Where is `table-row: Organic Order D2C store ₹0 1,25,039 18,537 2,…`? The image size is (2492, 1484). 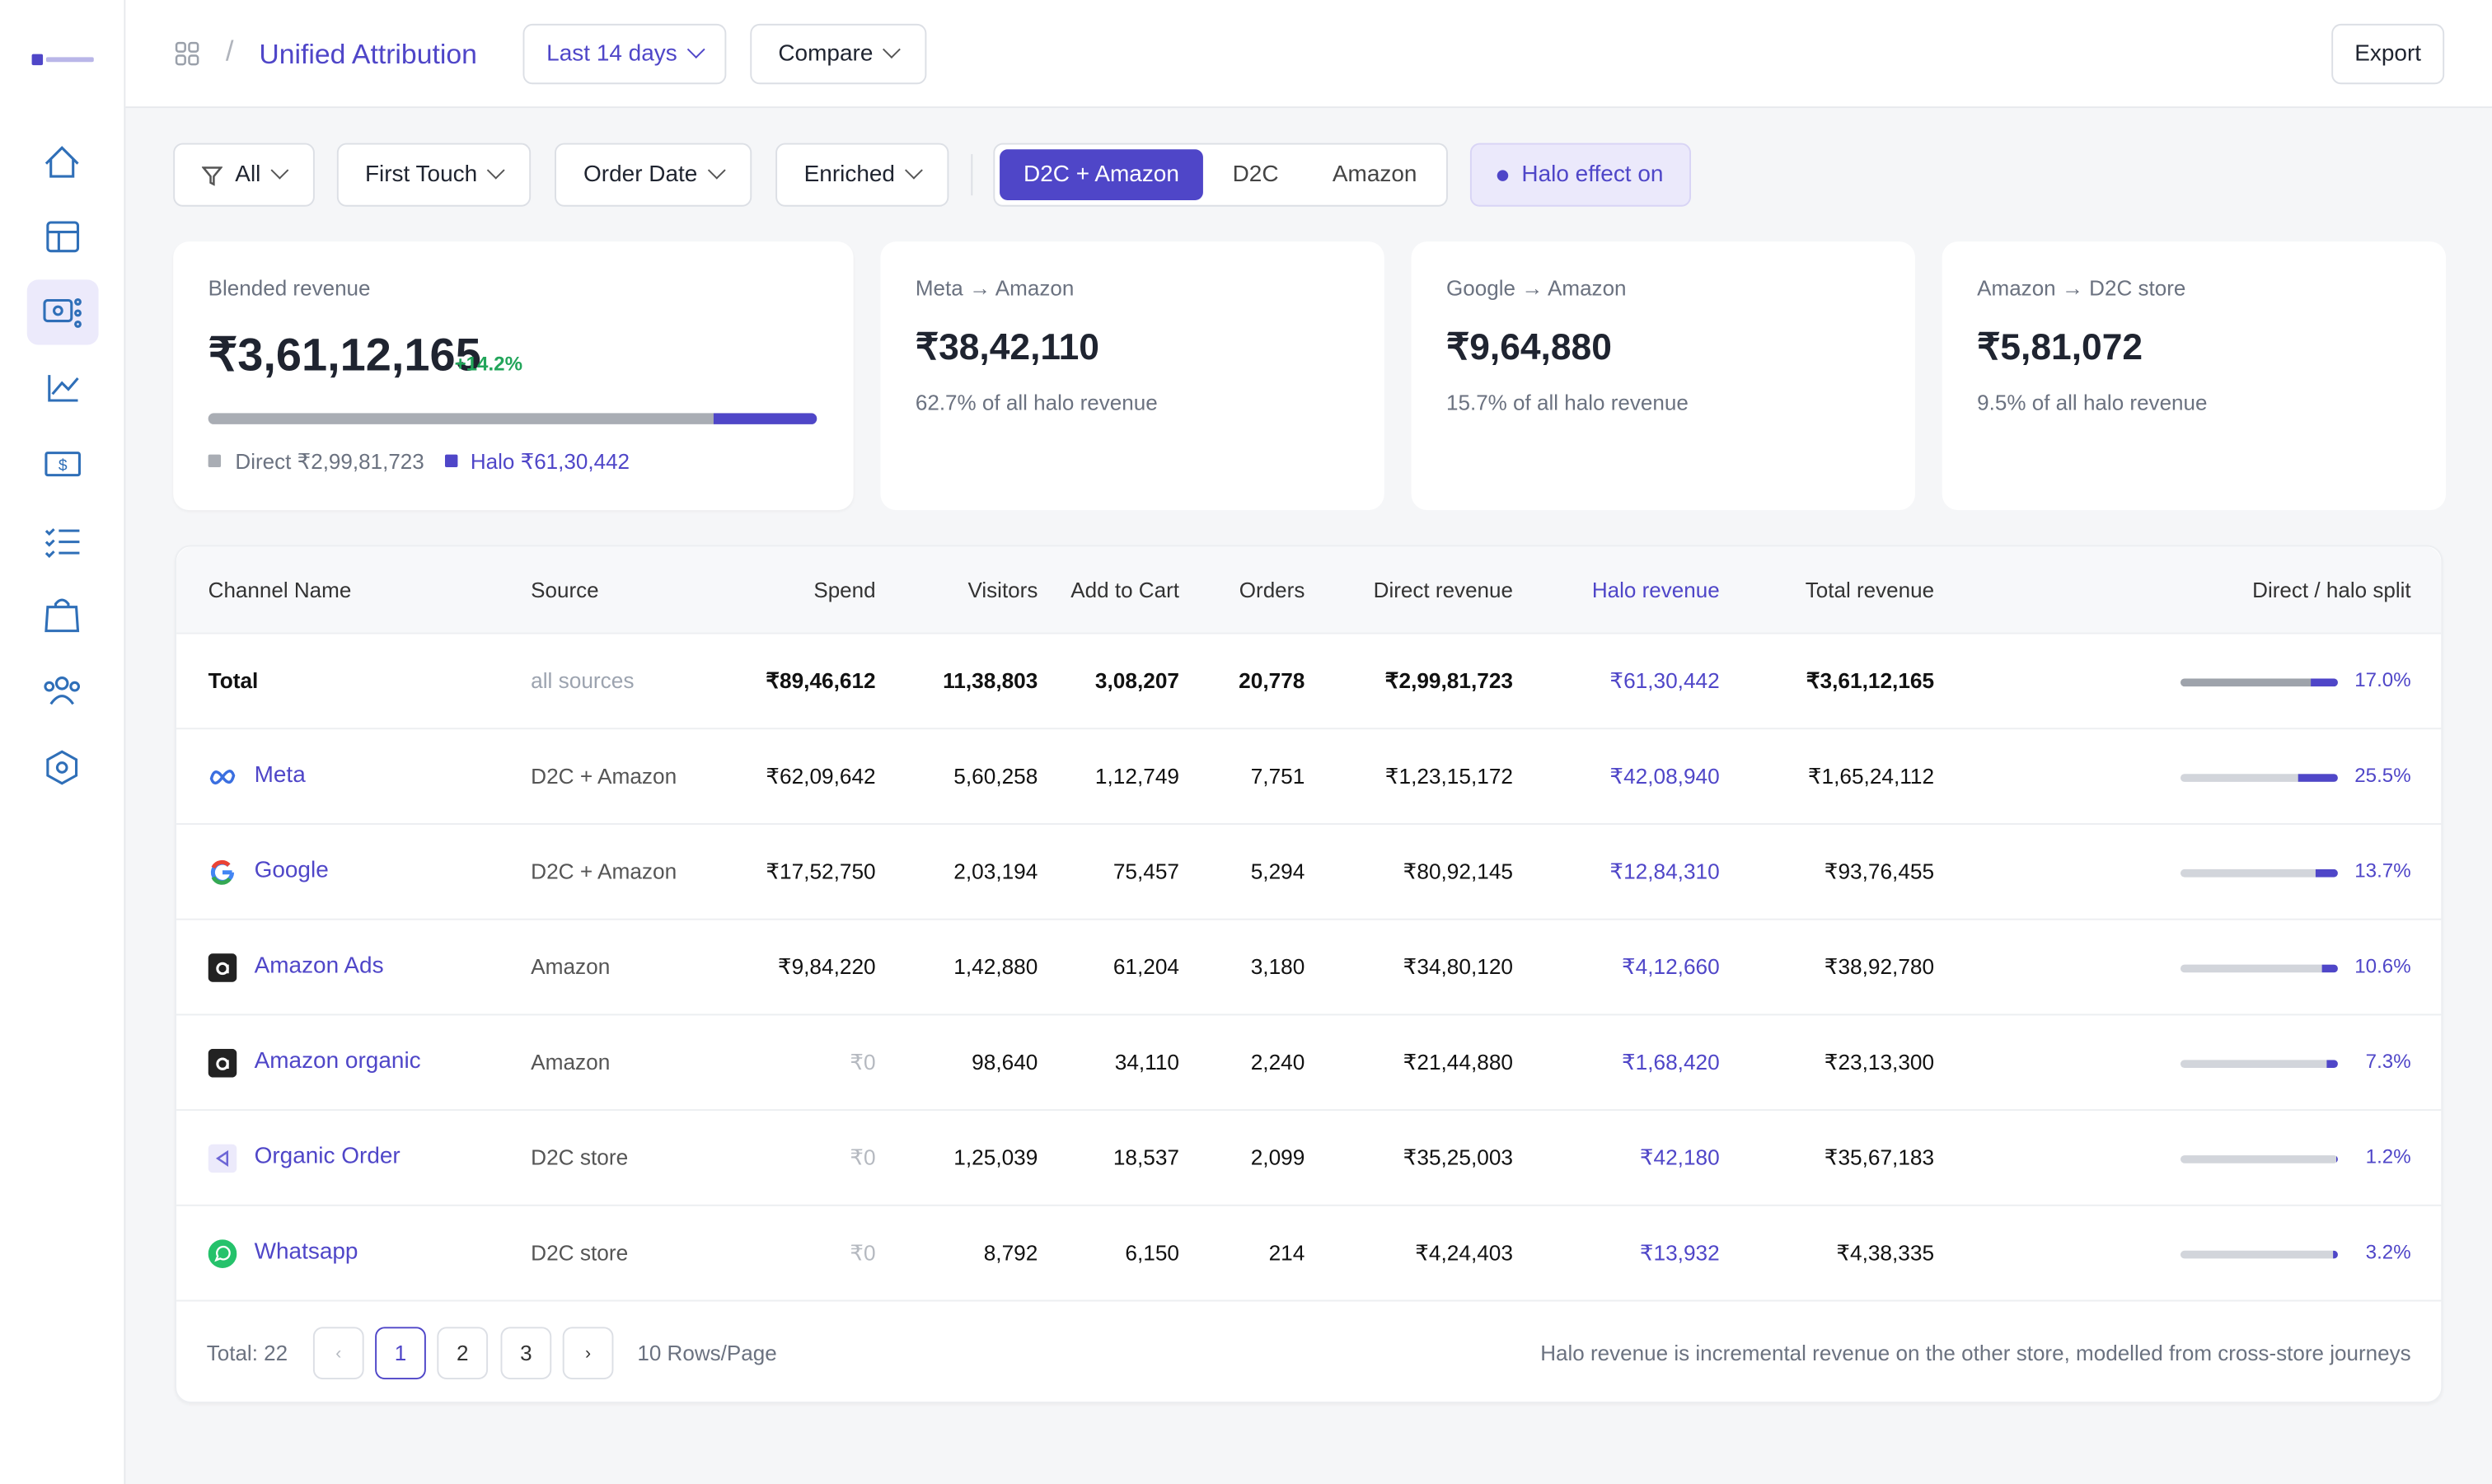 table-row: Organic Order D2C store ₹0 1,25,039 18,537 2,… is located at coordinates (1309, 1159).